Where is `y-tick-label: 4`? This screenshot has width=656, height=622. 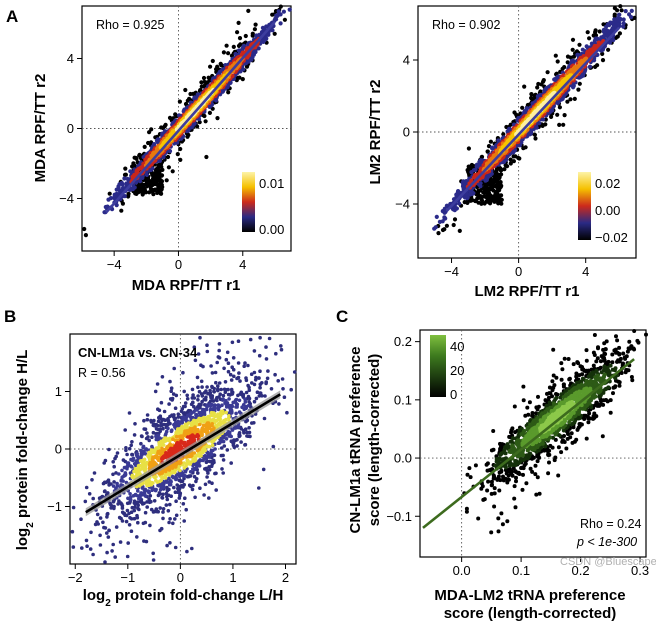
y-tick-label: 4 is located at coordinates (70, 58).